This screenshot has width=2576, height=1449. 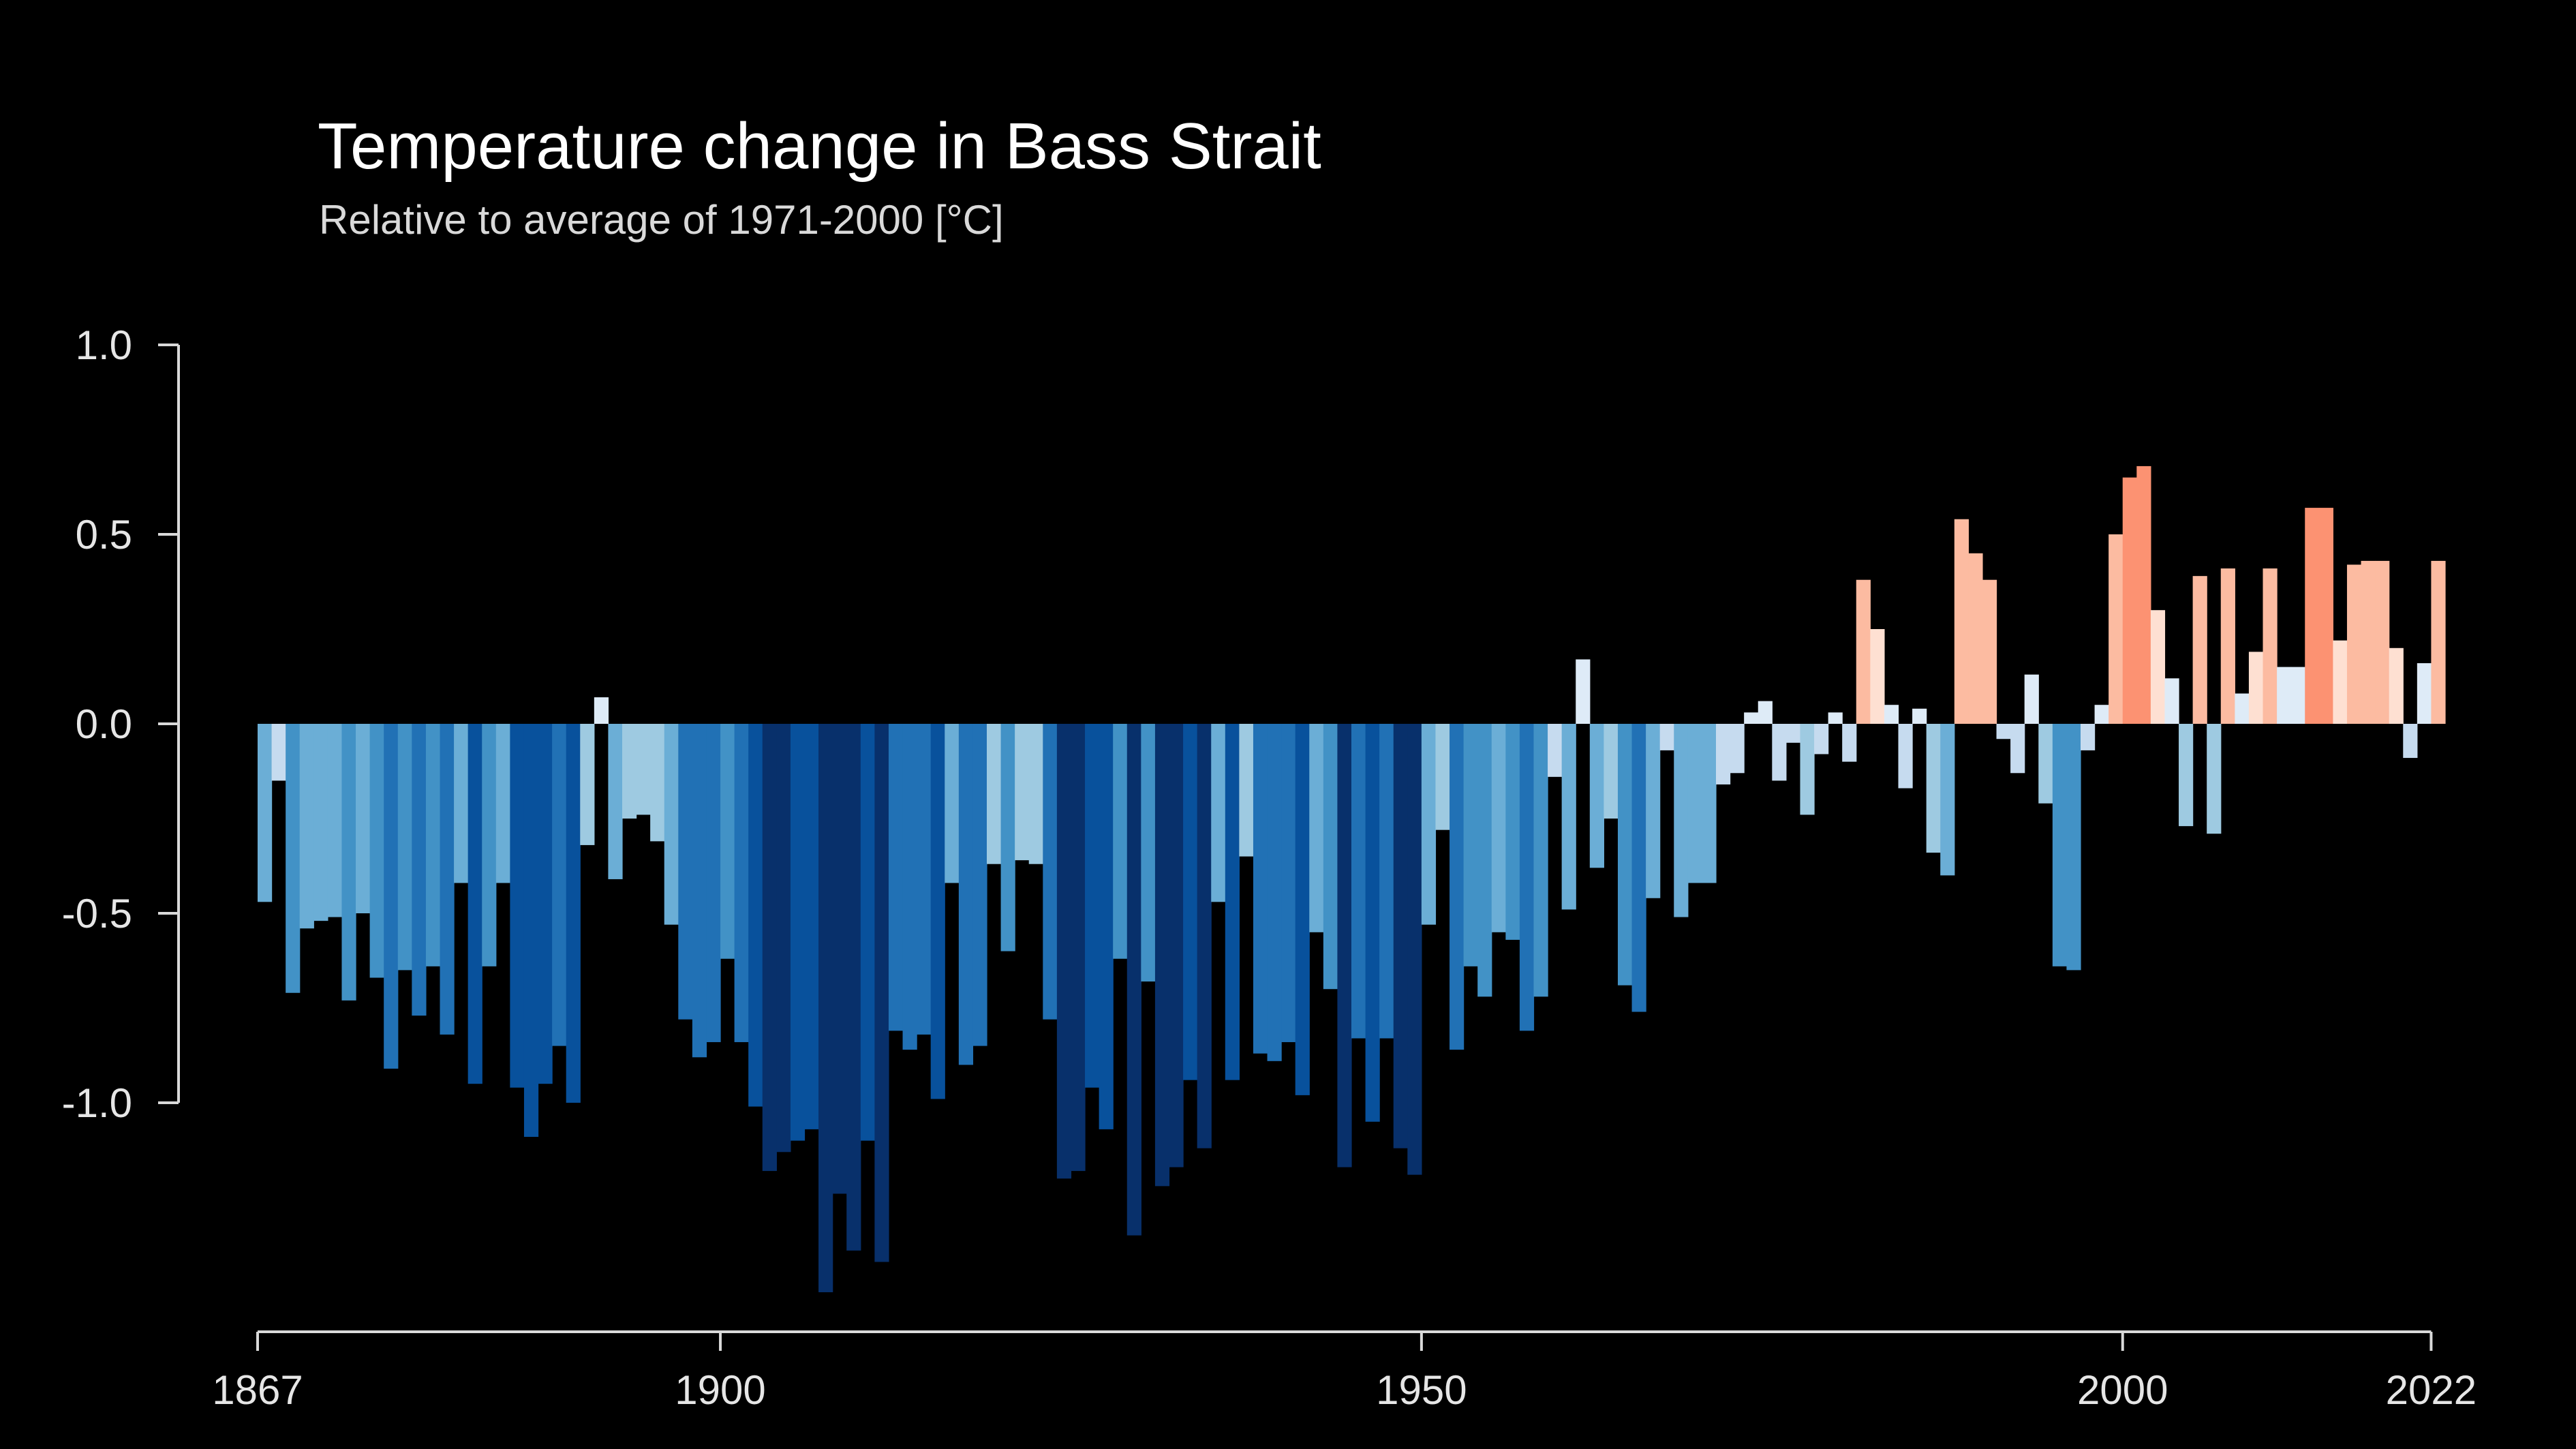 I want to click on bar-2011, so click(x=2284, y=695).